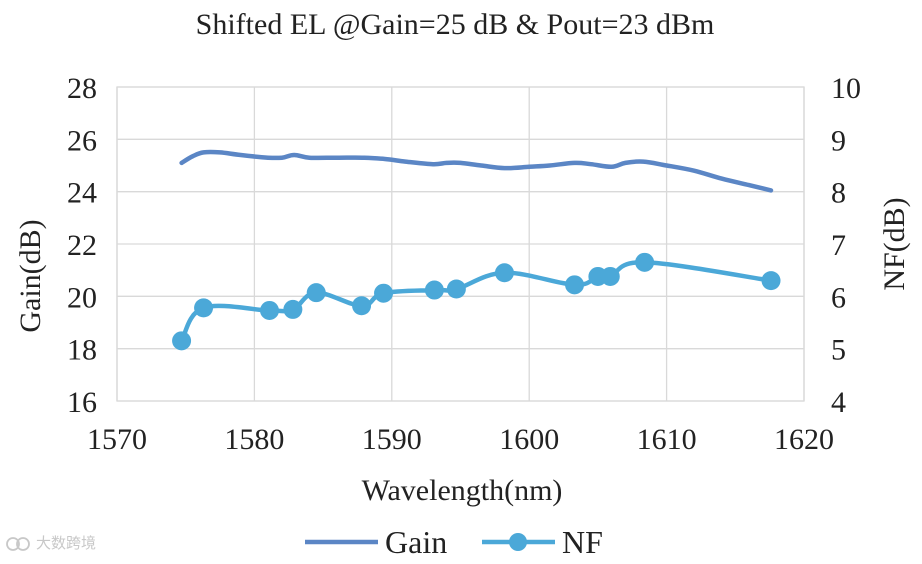 The width and height of the screenshot is (922, 564). What do you see at coordinates (838, 193) in the screenshot?
I see `y-right-tick-label: 8` at bounding box center [838, 193].